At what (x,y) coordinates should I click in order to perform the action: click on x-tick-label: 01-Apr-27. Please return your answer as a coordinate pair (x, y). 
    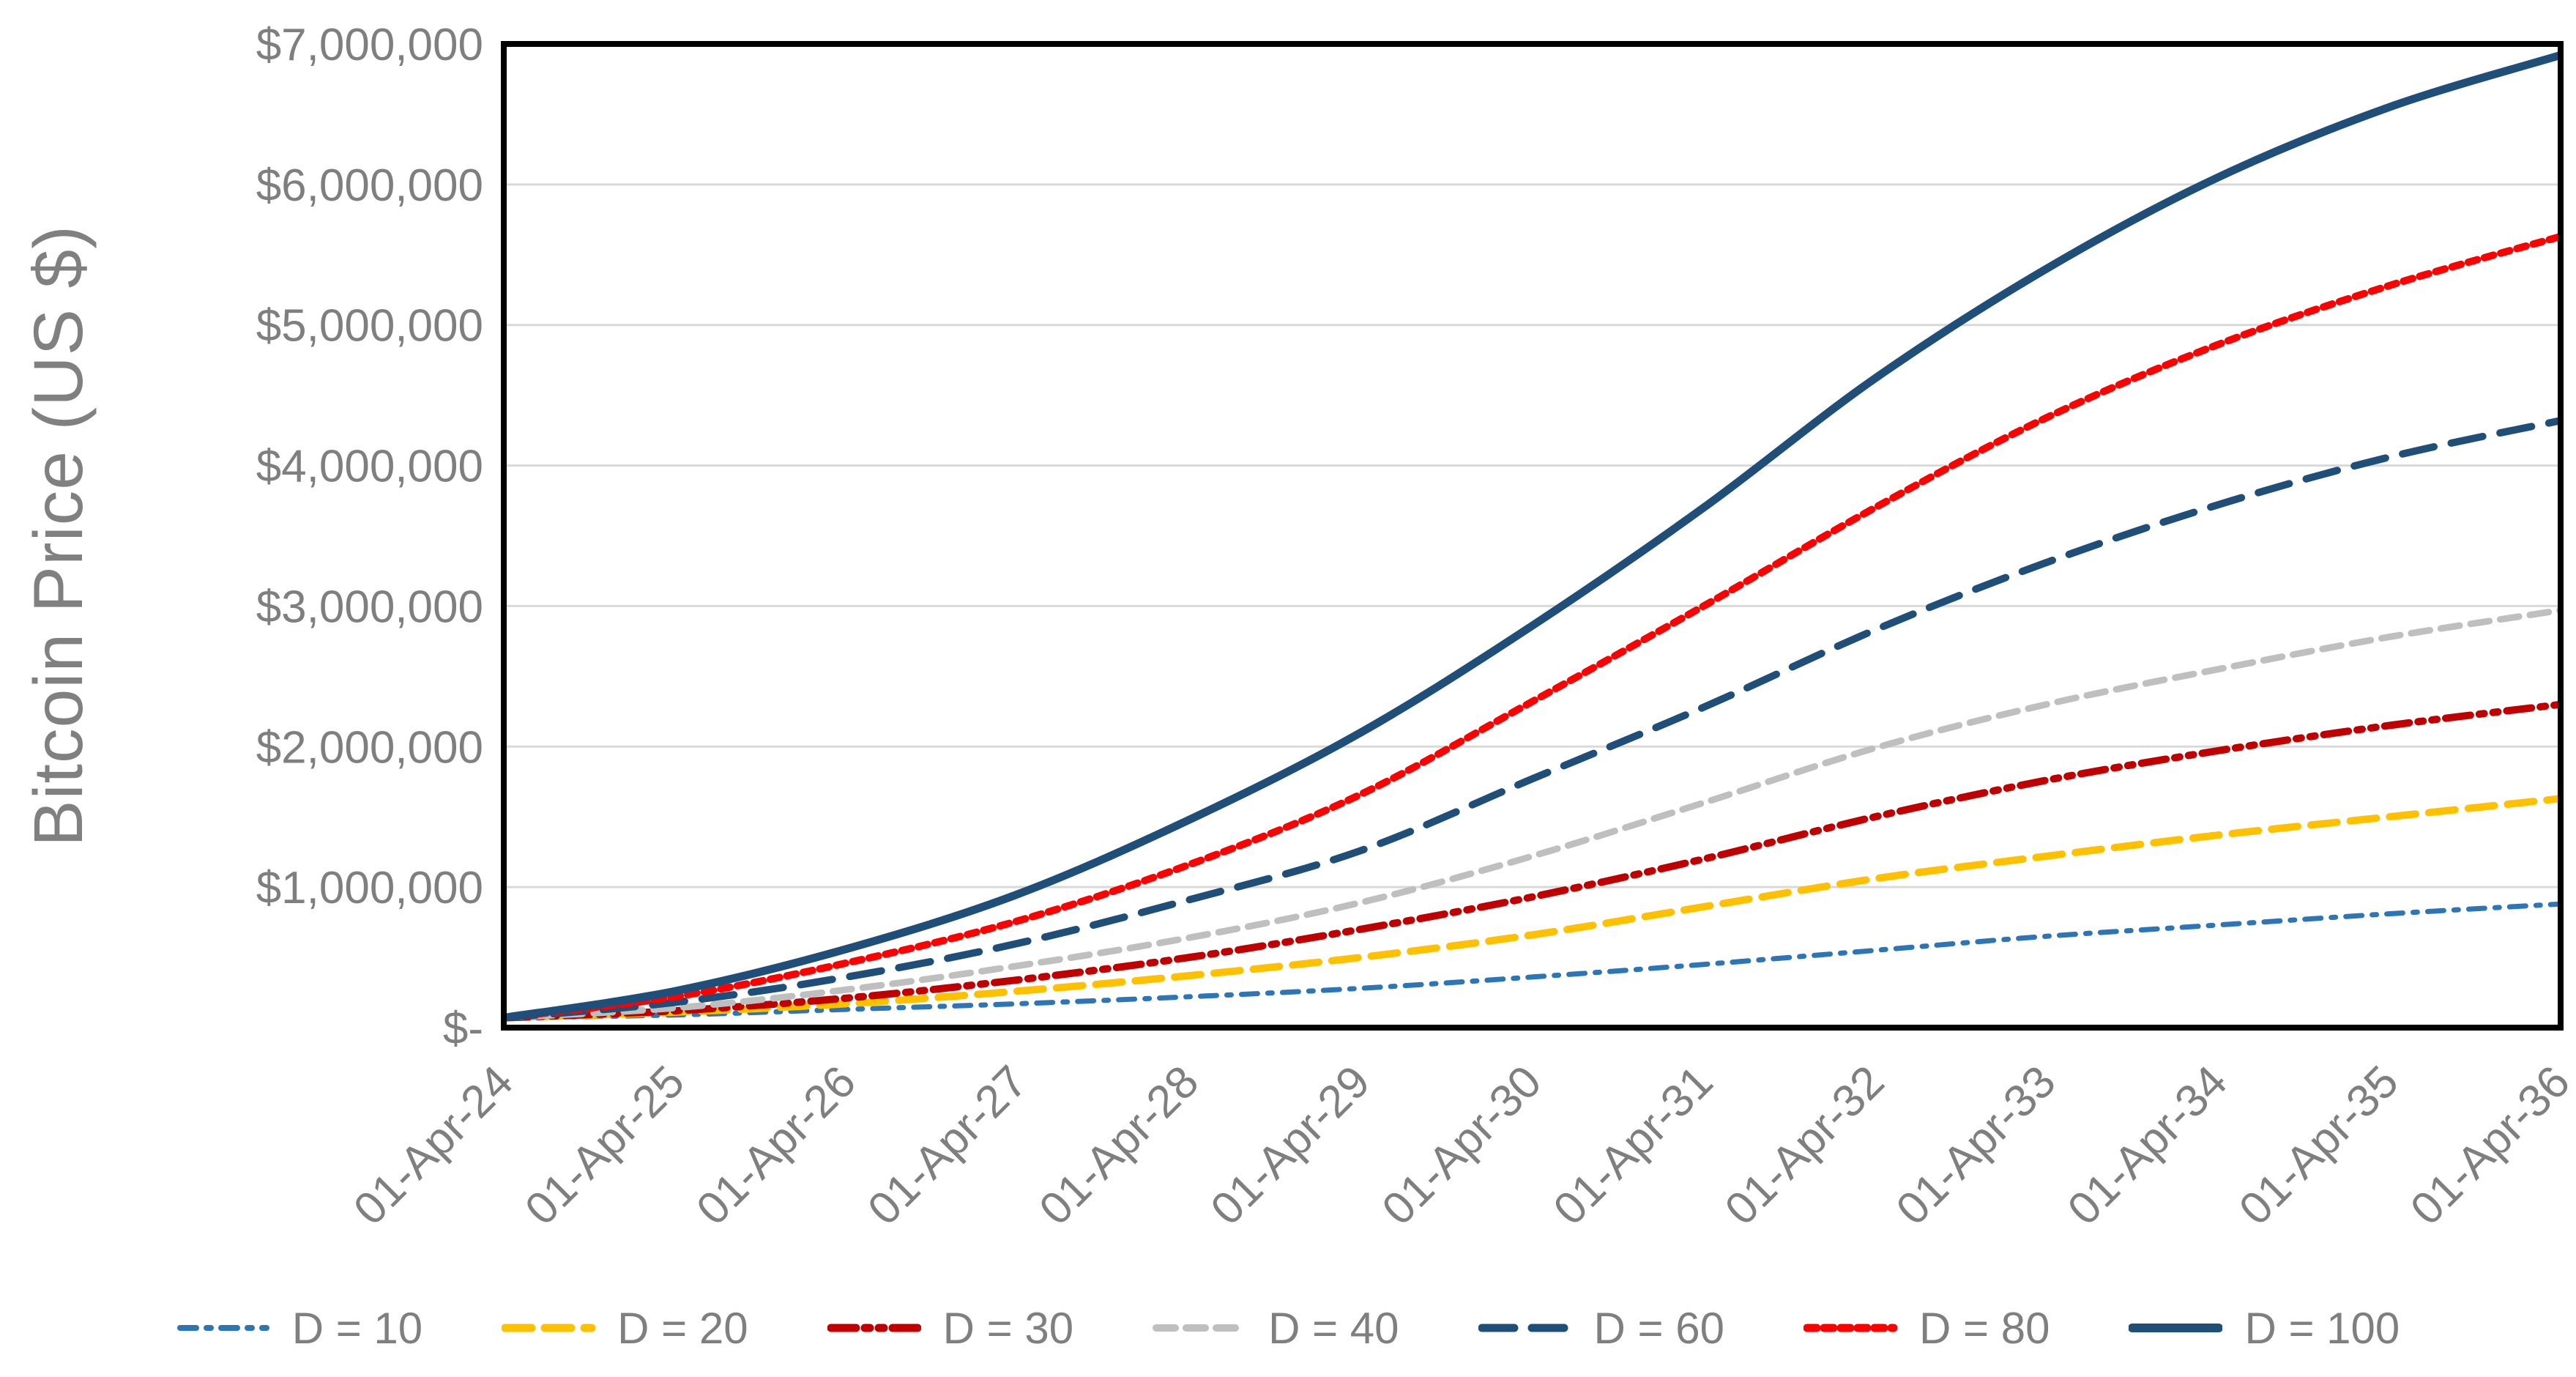
    Looking at the image, I should click on (947, 1145).